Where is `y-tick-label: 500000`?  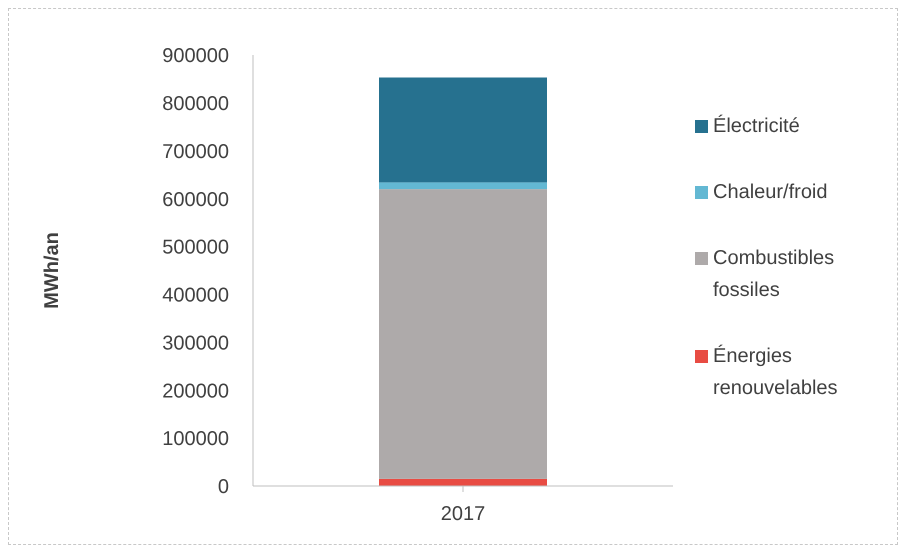
y-tick-label: 500000 is located at coordinates (195, 247).